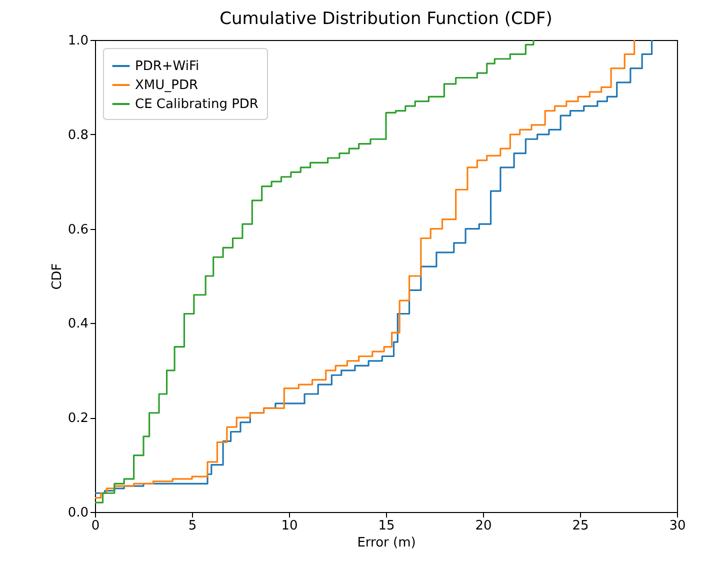 Image resolution: width=702 pixels, height=583 pixels. What do you see at coordinates (289, 526) in the screenshot?
I see `x-tick-label: 10` at bounding box center [289, 526].